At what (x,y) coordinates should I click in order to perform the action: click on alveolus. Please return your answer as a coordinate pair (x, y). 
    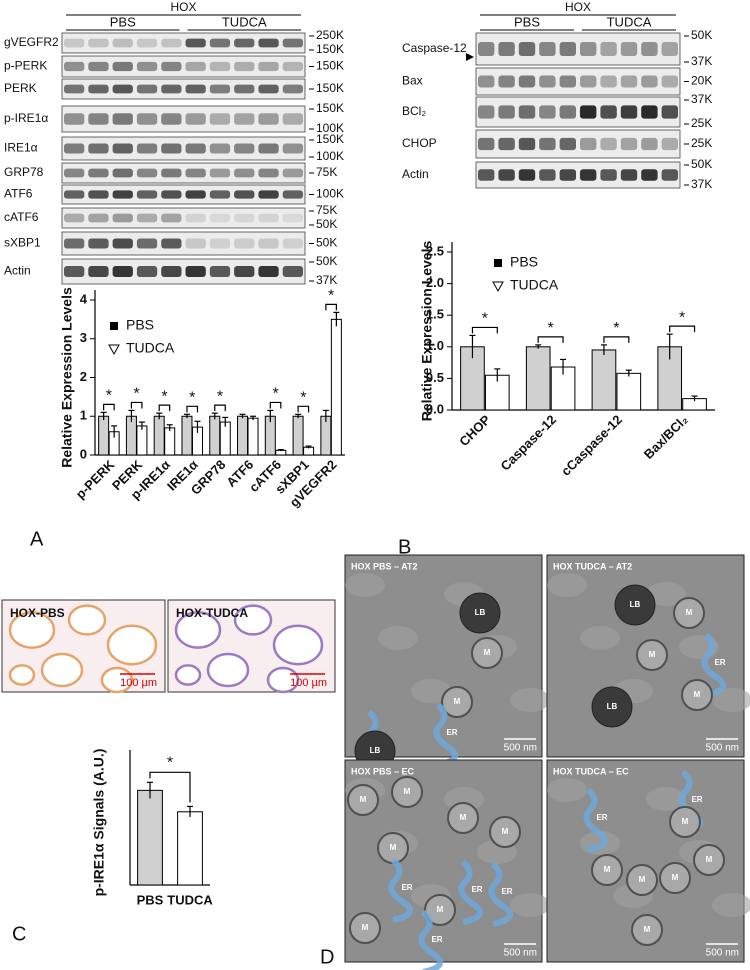
    Looking at the image, I should click on (198, 630).